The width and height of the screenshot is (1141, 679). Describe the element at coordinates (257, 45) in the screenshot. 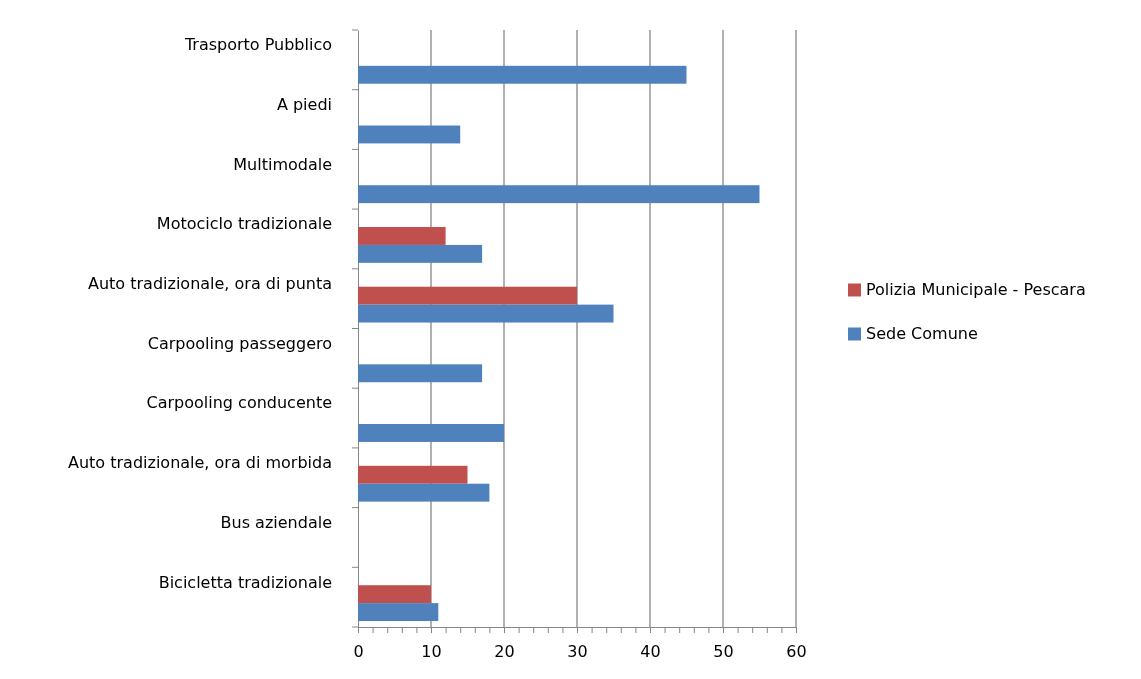

I see `y-tick-label: Trasporto Pubblico` at that location.